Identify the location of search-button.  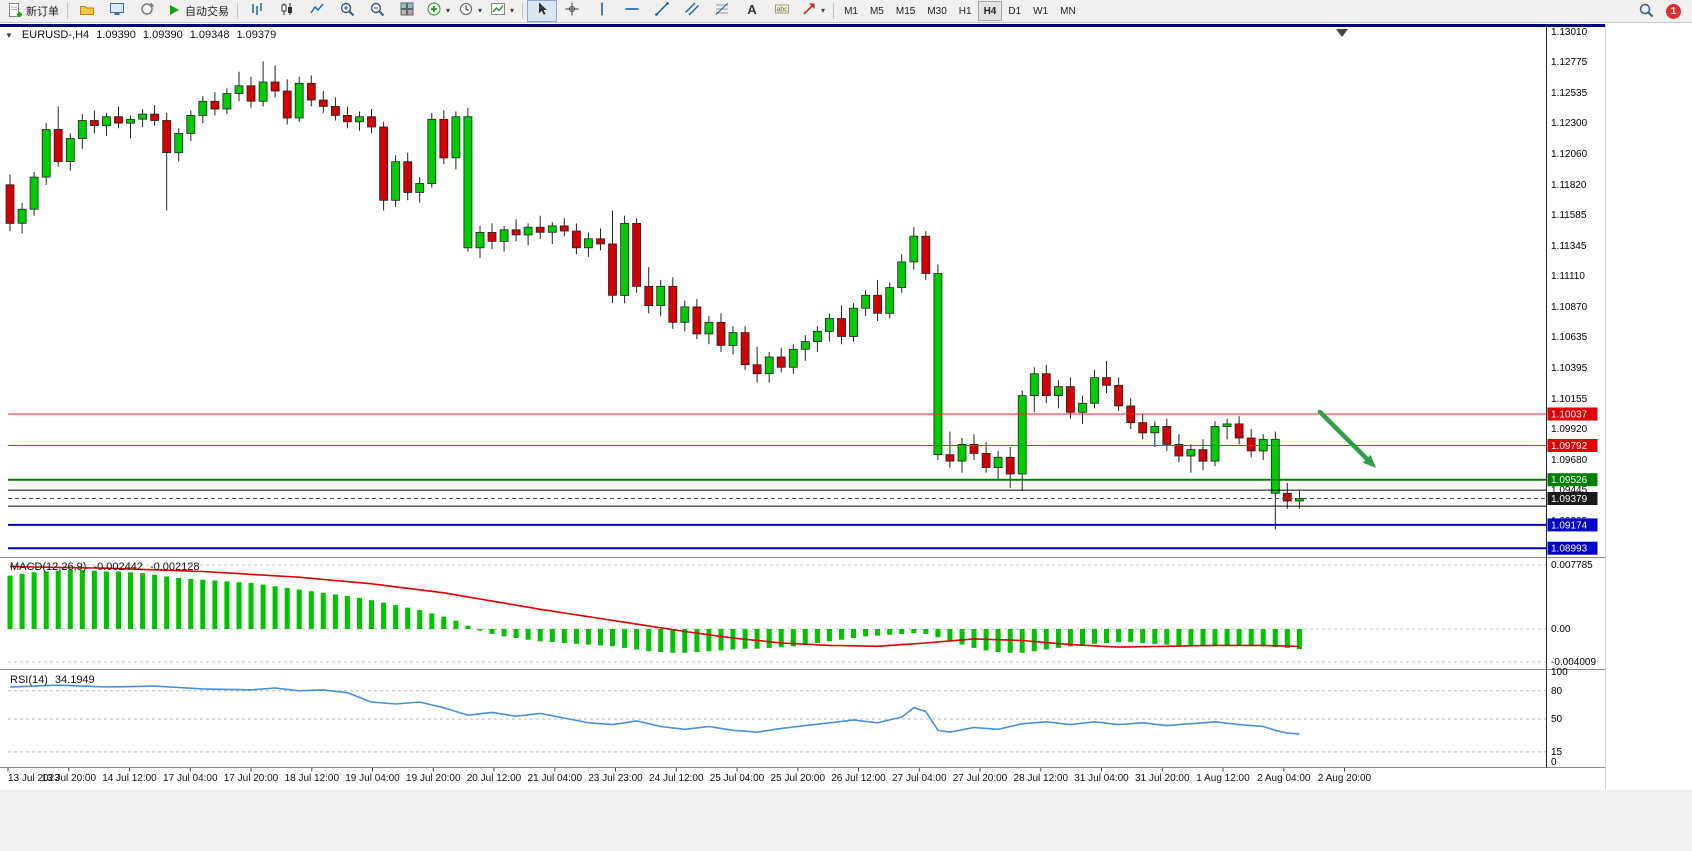
(1646, 11).